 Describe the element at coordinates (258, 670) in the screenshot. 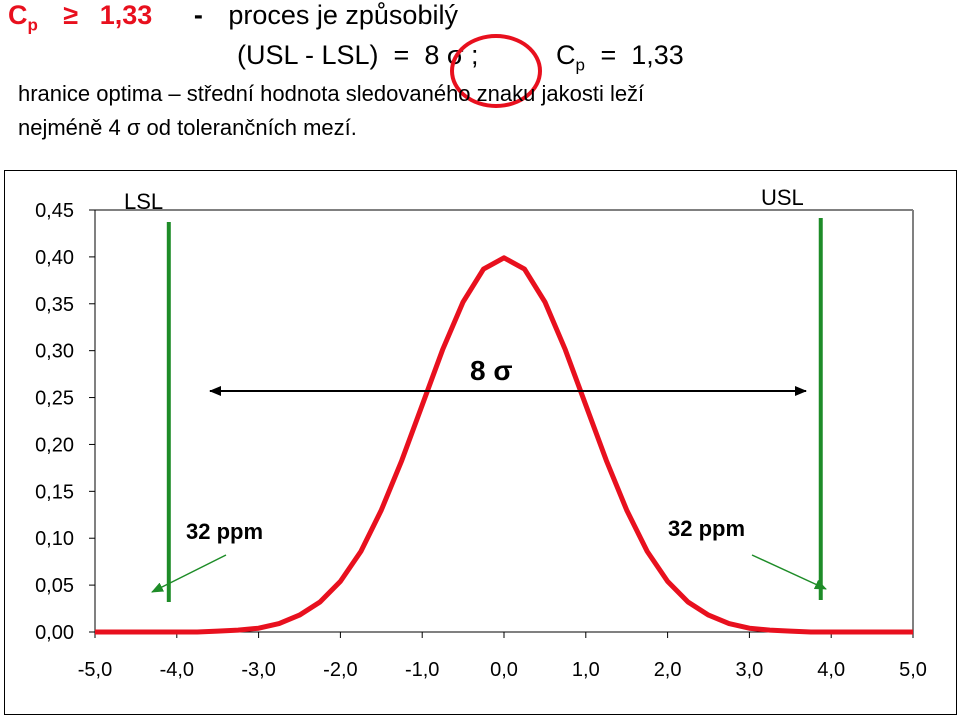

I see `x-tick-label: -3,0` at that location.